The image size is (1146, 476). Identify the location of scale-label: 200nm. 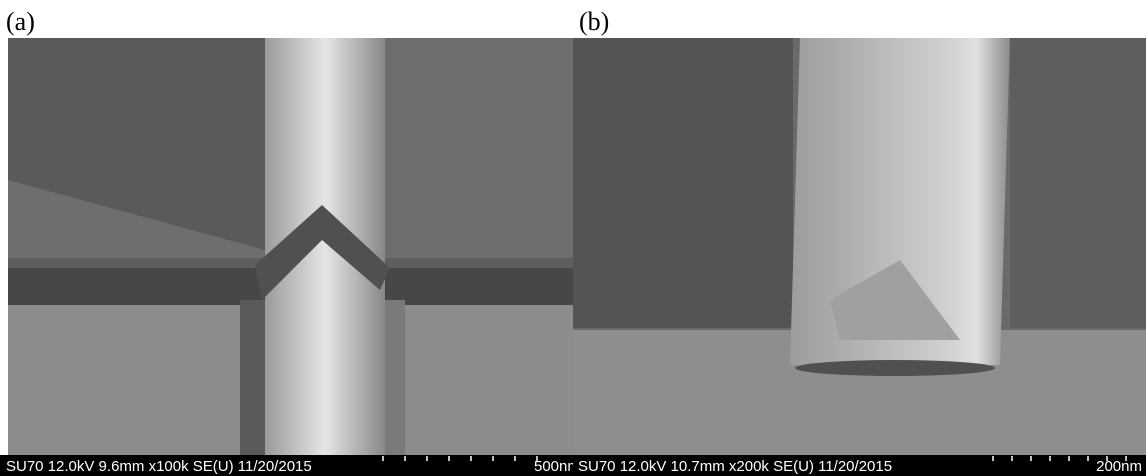
(1119, 466).